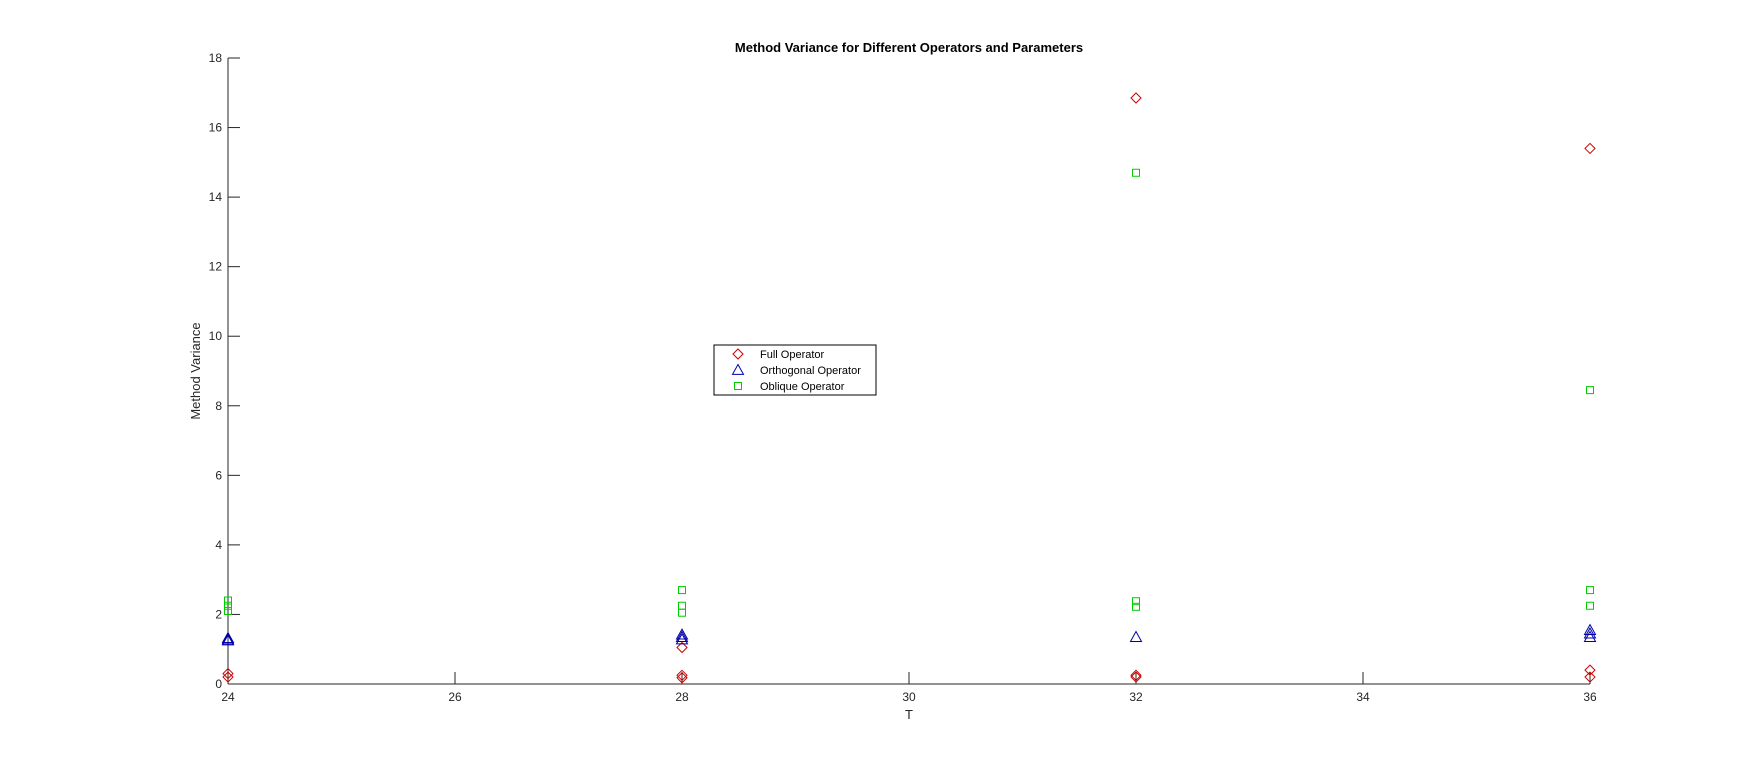 This screenshot has width=1755, height=767. I want to click on y-tick-label: 4, so click(218, 545).